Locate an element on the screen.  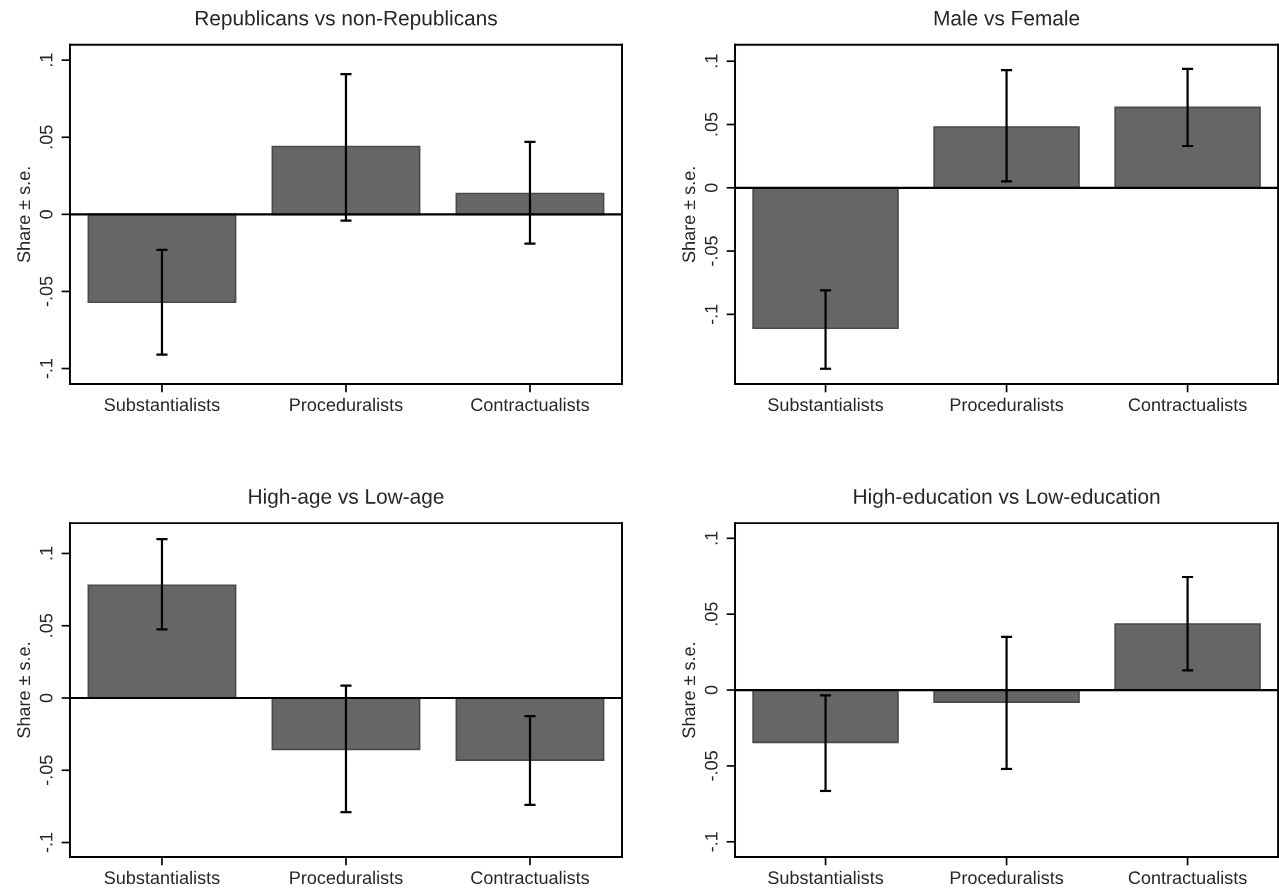
chart-title: Republicans vs non-Republicans is located at coordinates (346, 20).